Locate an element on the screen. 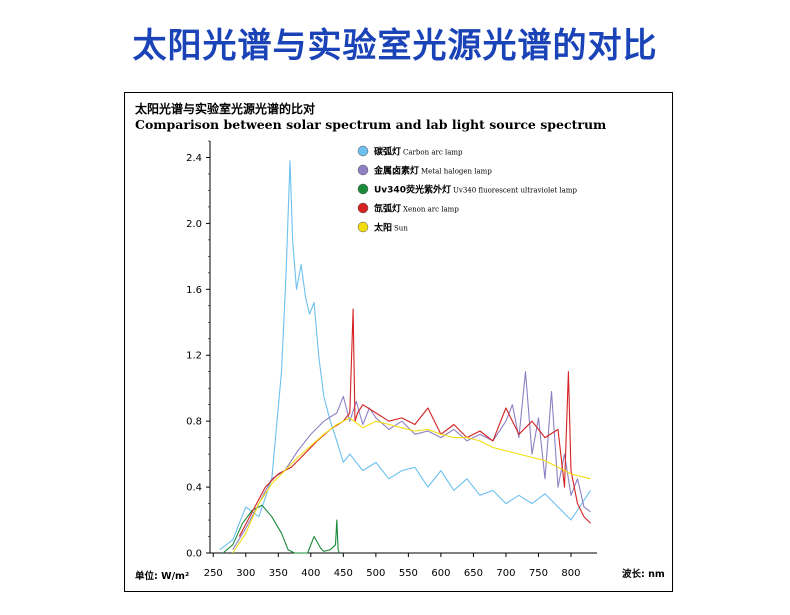 The image size is (790, 615). legend-label: 金属卤素灯 Metal halogen lamp is located at coordinates (432, 171).